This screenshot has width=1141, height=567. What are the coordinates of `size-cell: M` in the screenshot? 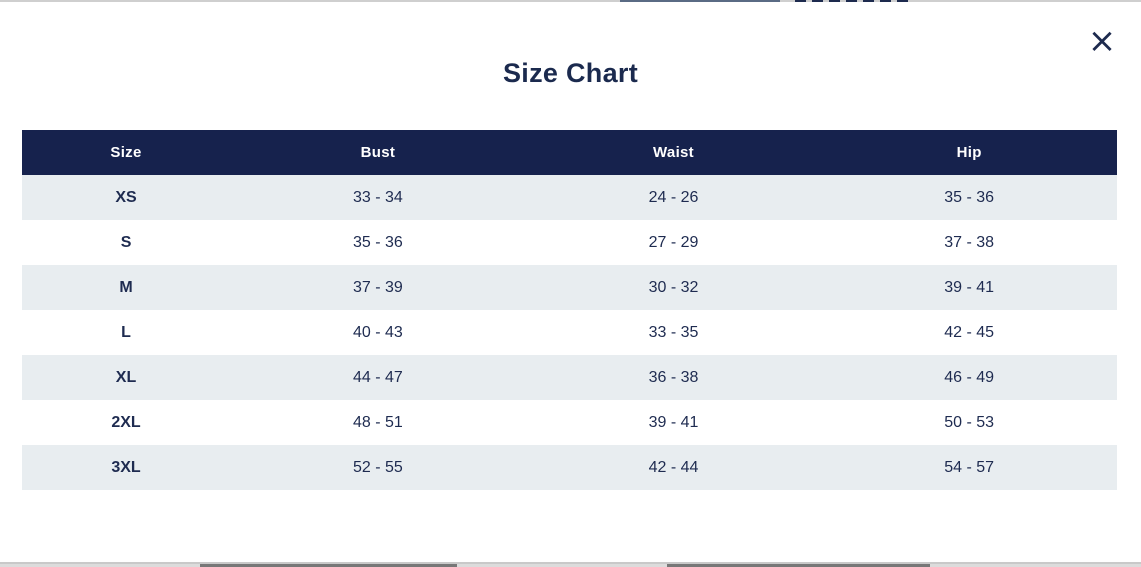 It's located at (126, 287).